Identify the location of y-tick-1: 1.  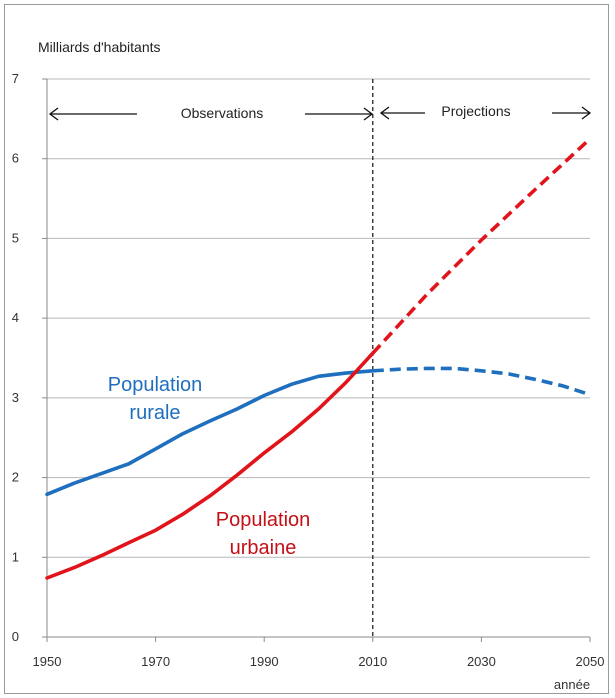
(15, 556).